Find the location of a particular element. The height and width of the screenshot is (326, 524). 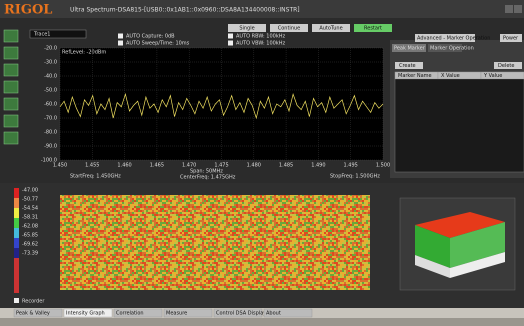

colorbar-label: -73.39 is located at coordinates (30, 254).